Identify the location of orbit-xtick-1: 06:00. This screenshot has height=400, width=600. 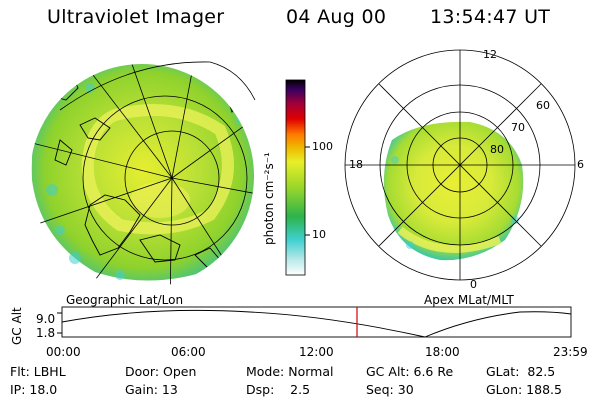
(188, 352).